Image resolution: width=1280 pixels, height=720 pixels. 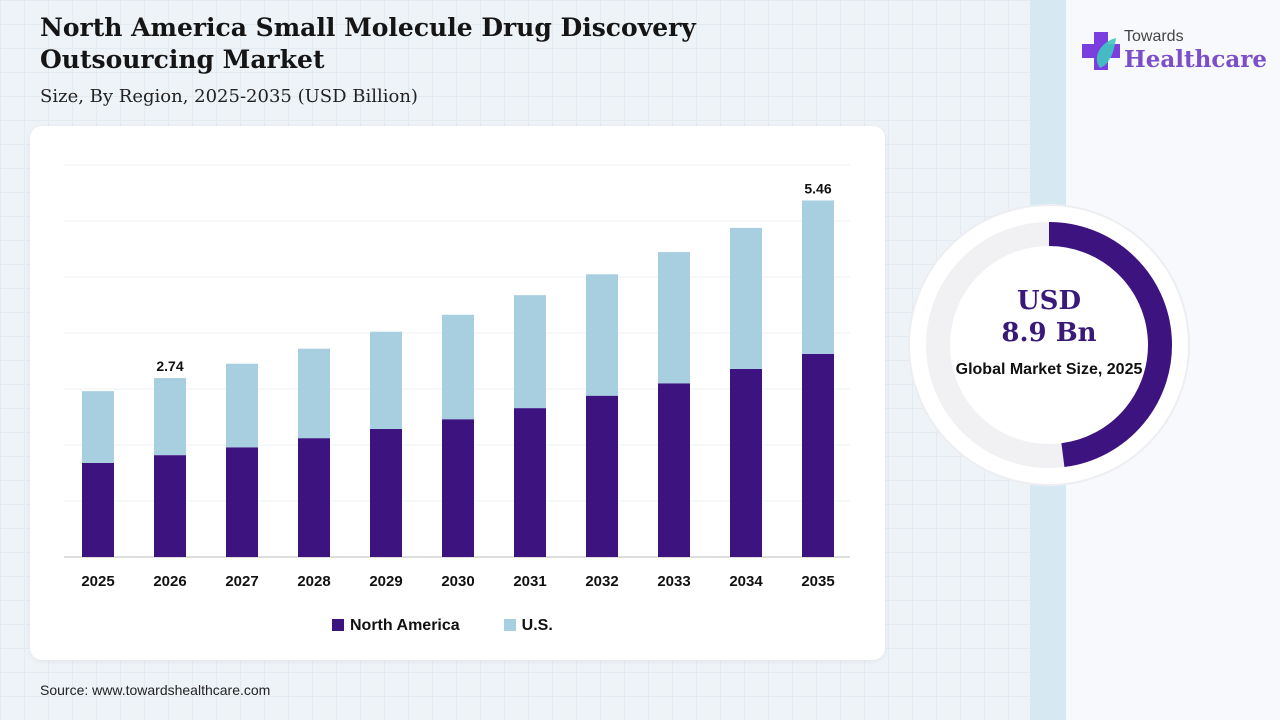 I want to click on bar-us-2031, so click(x=530, y=352).